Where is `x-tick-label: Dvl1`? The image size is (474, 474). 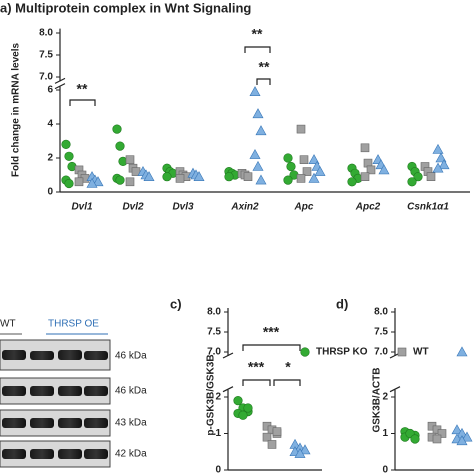 x-tick-label: Dvl1 is located at coordinates (82, 207).